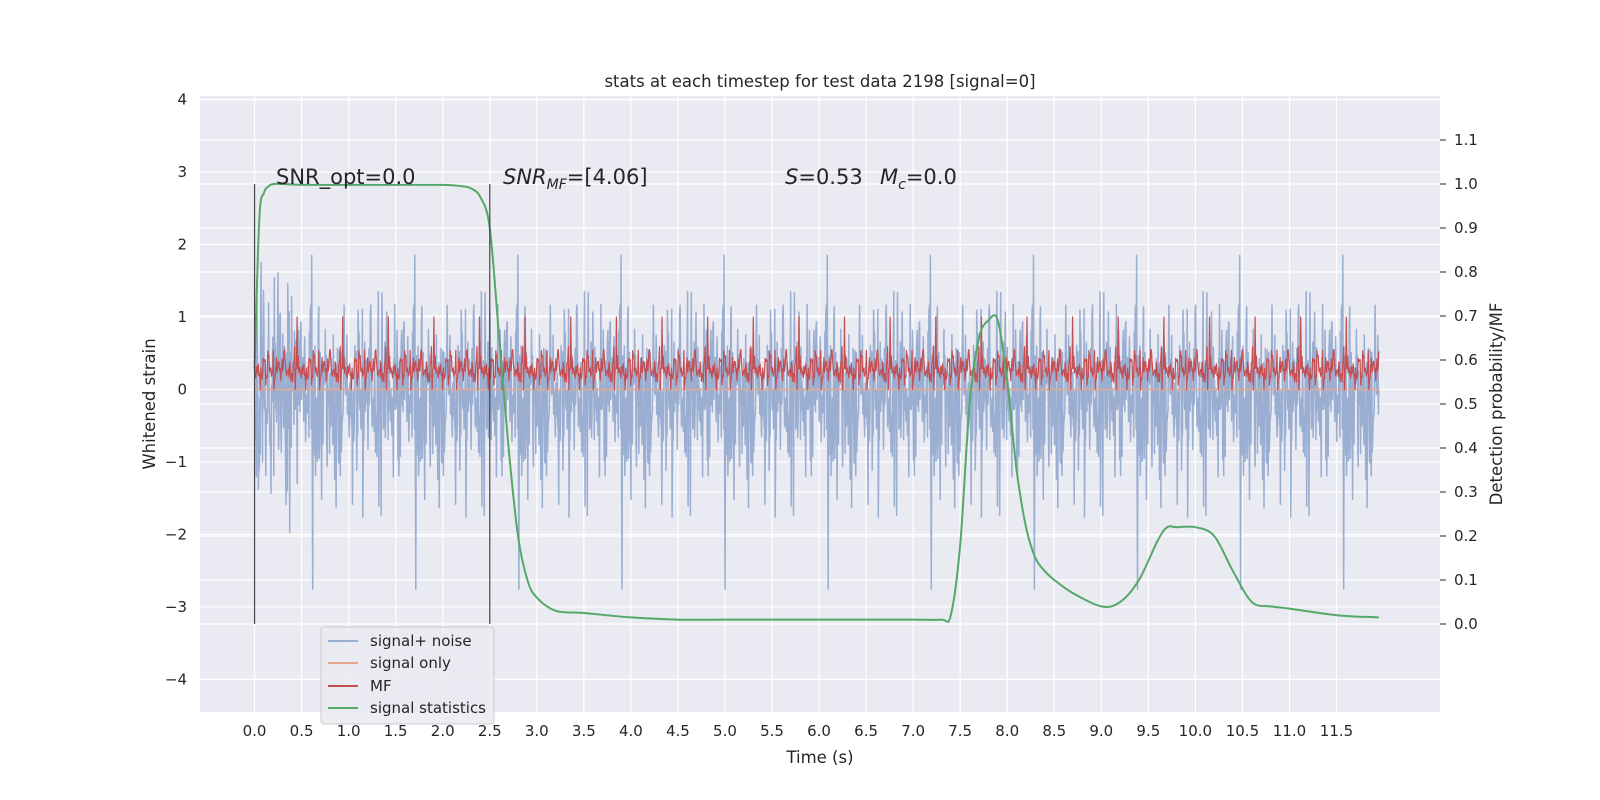 This screenshot has width=1600, height=800. What do you see at coordinates (381, 686) in the screenshot?
I see `legend-label-mf: MF` at bounding box center [381, 686].